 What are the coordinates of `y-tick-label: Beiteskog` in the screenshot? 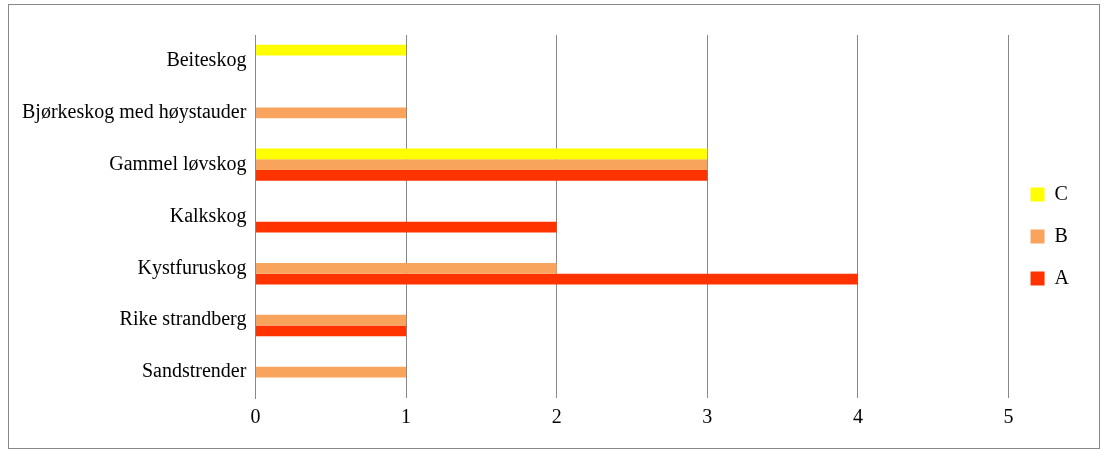 It's located at (206, 60).